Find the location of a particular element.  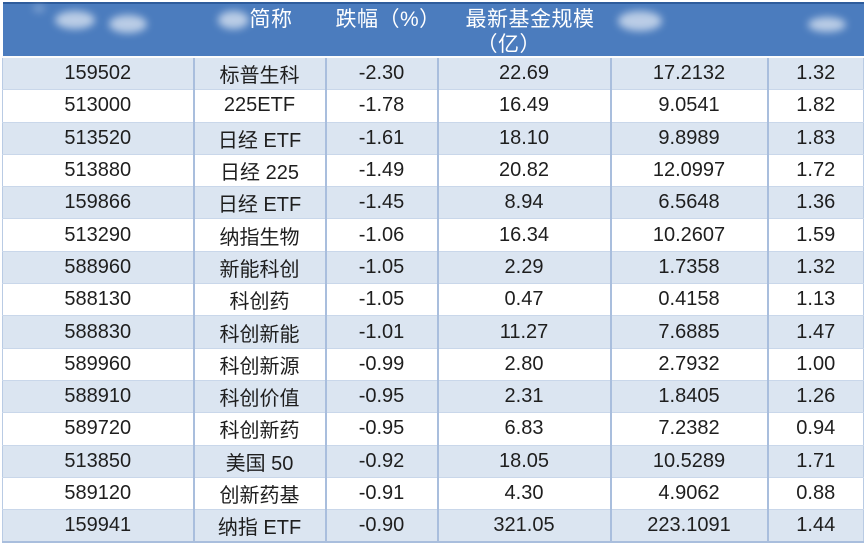

cell-fund-code: 513520 is located at coordinates (98, 138).